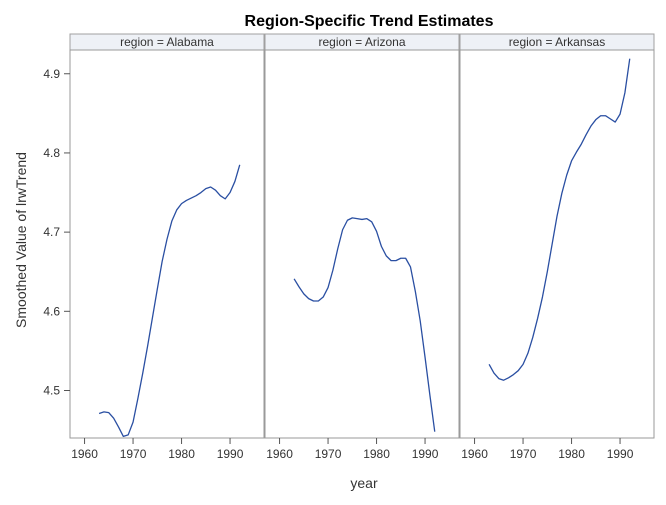 The width and height of the screenshot is (666, 505). Describe the element at coordinates (364, 483) in the screenshot. I see `x-axis-label: year` at that location.